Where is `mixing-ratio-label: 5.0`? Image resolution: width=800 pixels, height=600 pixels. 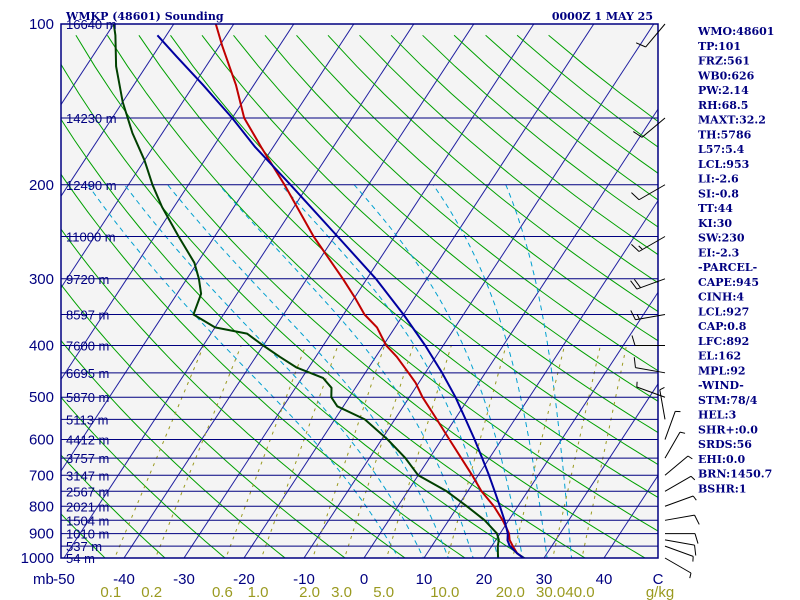
mixing-ratio-label: 5.0 is located at coordinates (383, 592).